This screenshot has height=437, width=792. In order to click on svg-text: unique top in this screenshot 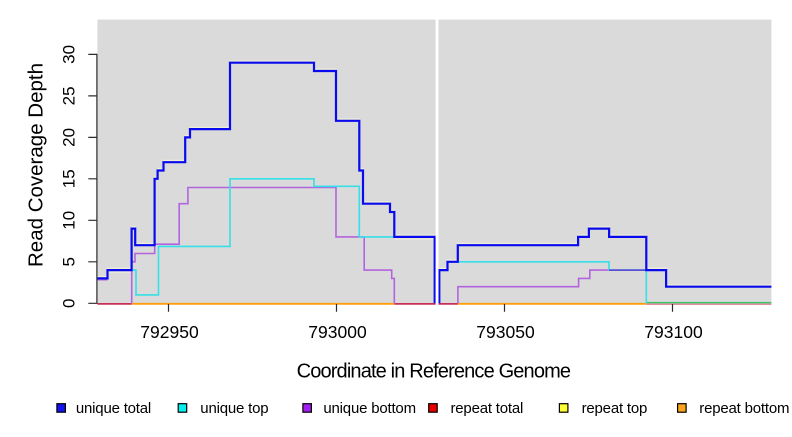, I will do `click(234, 408)`.